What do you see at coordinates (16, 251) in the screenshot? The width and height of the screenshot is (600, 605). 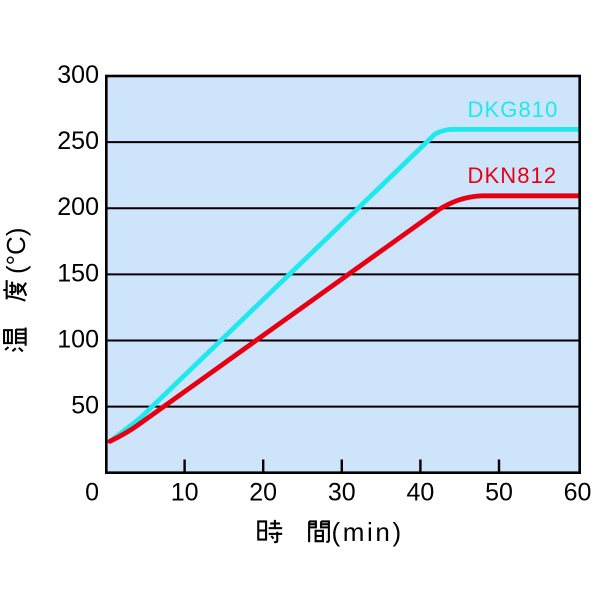 I see `svg-text: (°C)` at bounding box center [16, 251].